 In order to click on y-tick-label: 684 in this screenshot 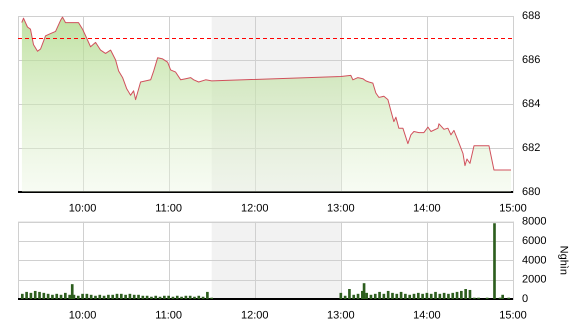, I will do `click(531, 104)`.